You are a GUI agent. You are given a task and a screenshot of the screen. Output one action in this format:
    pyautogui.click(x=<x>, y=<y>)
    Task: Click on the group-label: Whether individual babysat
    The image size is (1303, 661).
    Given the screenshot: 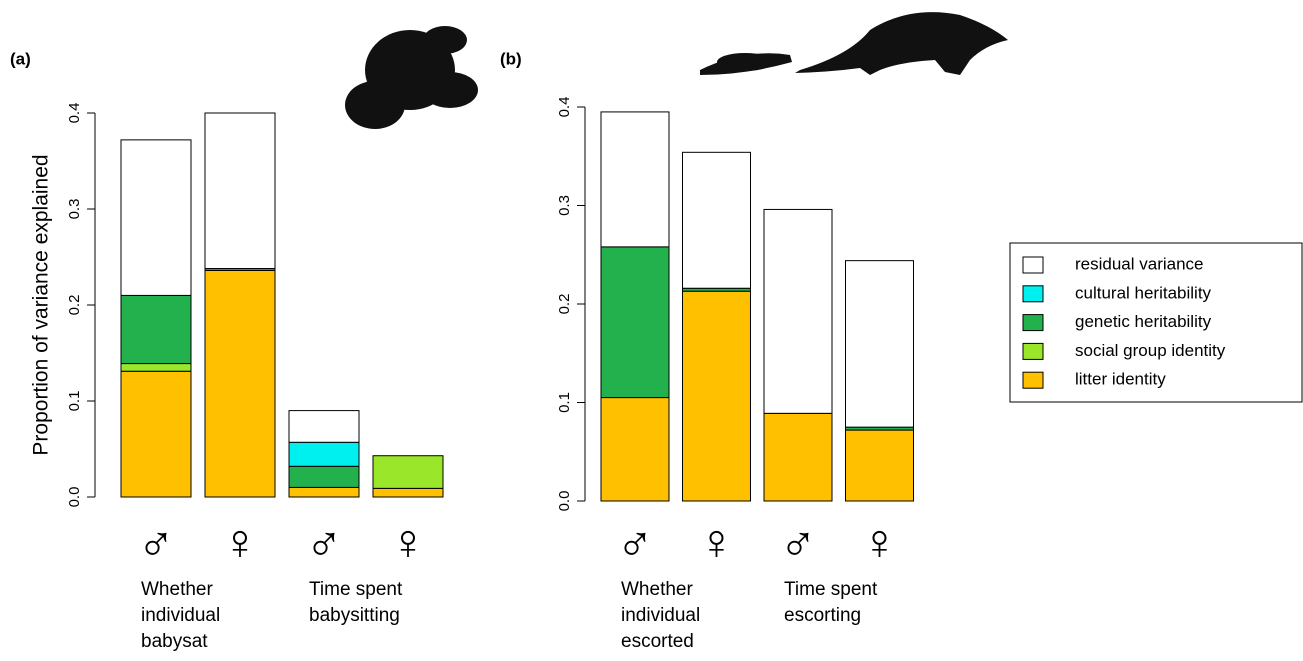 What is the action you would take?
    pyautogui.click(x=181, y=615)
    